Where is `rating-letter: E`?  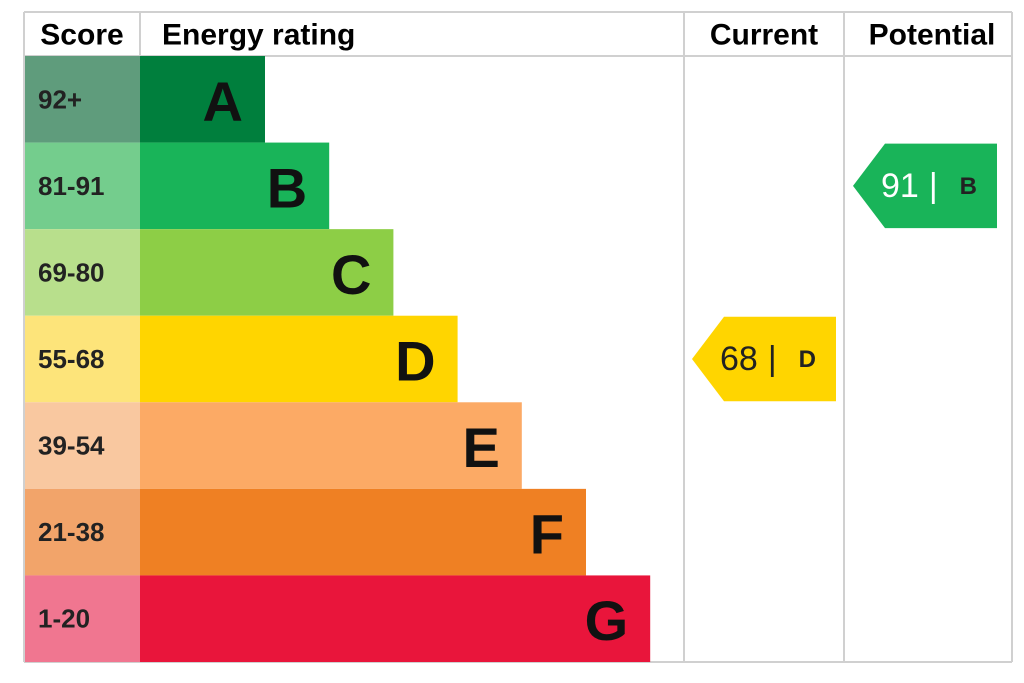
rating-letter: E is located at coordinates (480, 447).